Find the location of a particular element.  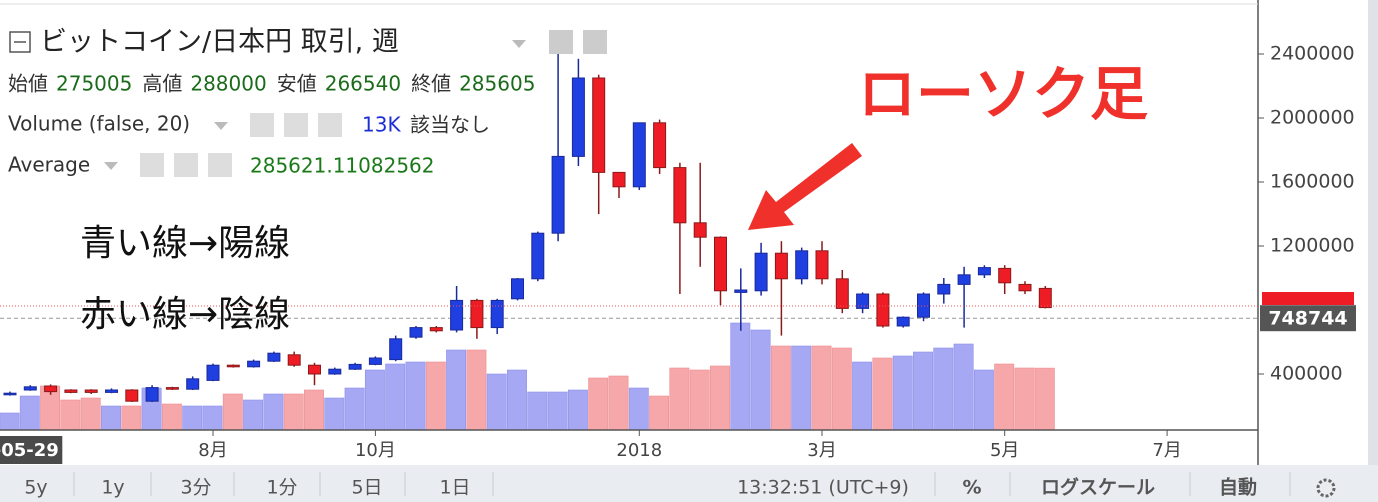

percent-button: % is located at coordinates (971, 488).